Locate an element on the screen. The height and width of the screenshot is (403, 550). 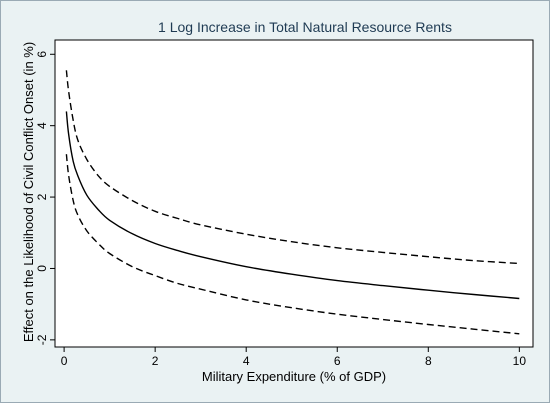
x-axis-label: Military Expenditure (% of GDP) is located at coordinates (294, 376).